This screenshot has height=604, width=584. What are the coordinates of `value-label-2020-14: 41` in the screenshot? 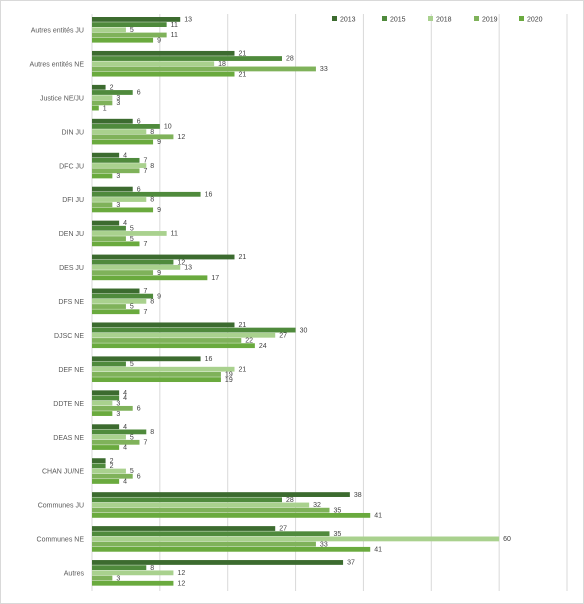 It's located at (378, 516).